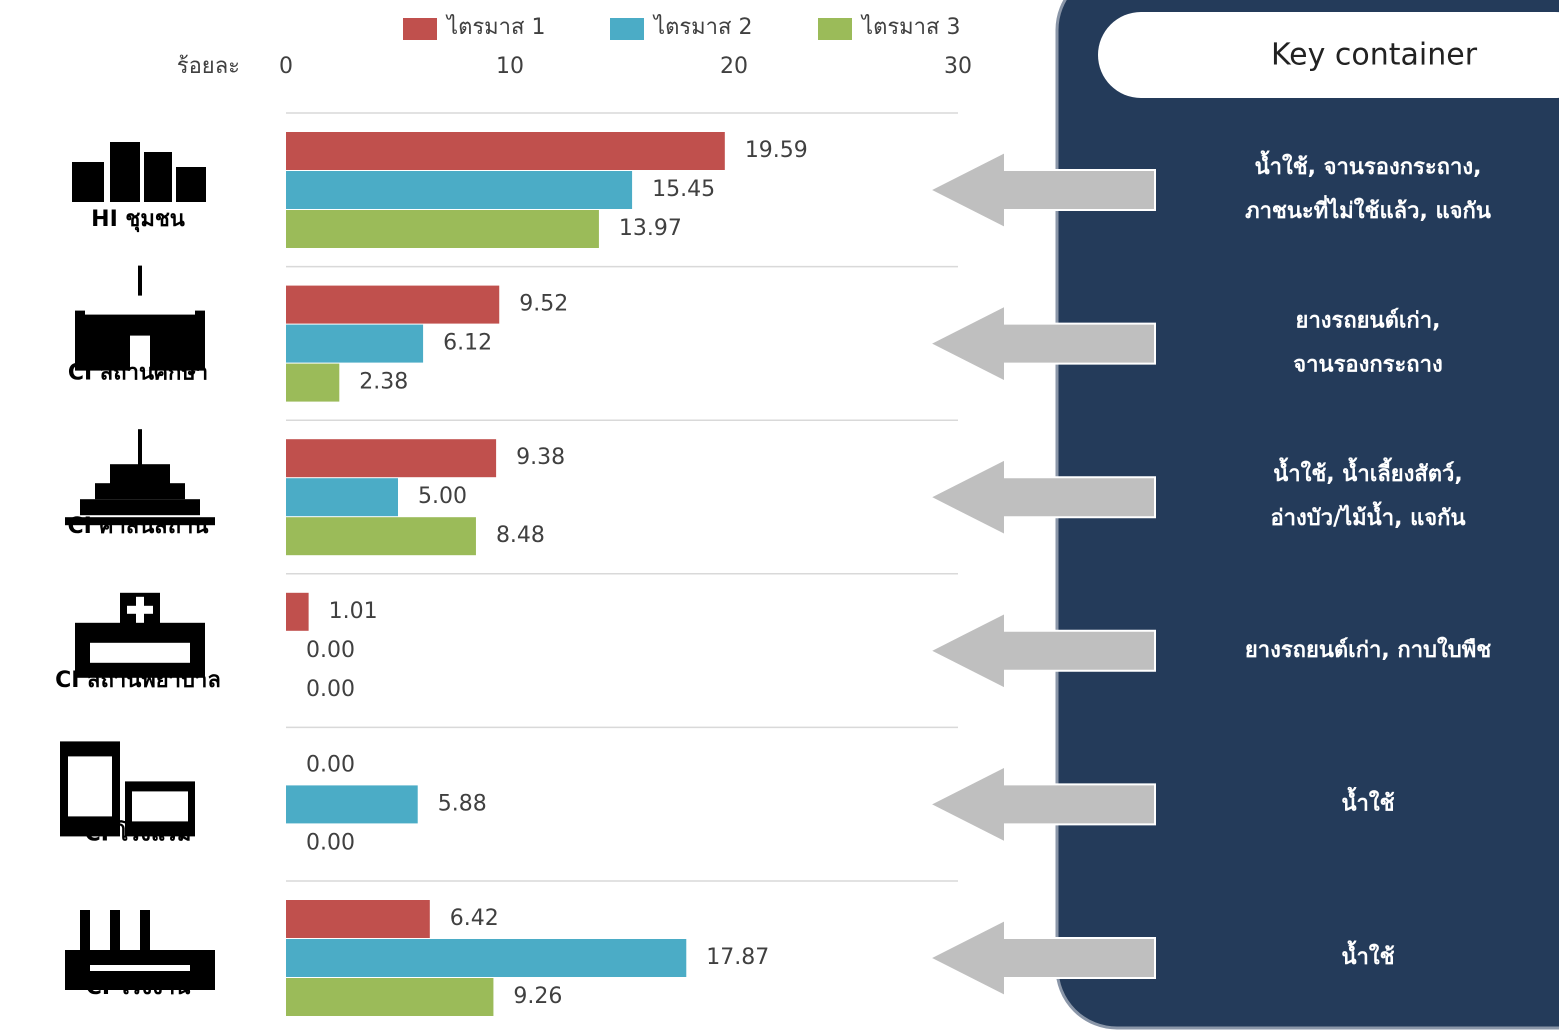 The height and width of the screenshot is (1031, 1559). I want to click on category-label: CI โรงแรม, so click(138, 832).